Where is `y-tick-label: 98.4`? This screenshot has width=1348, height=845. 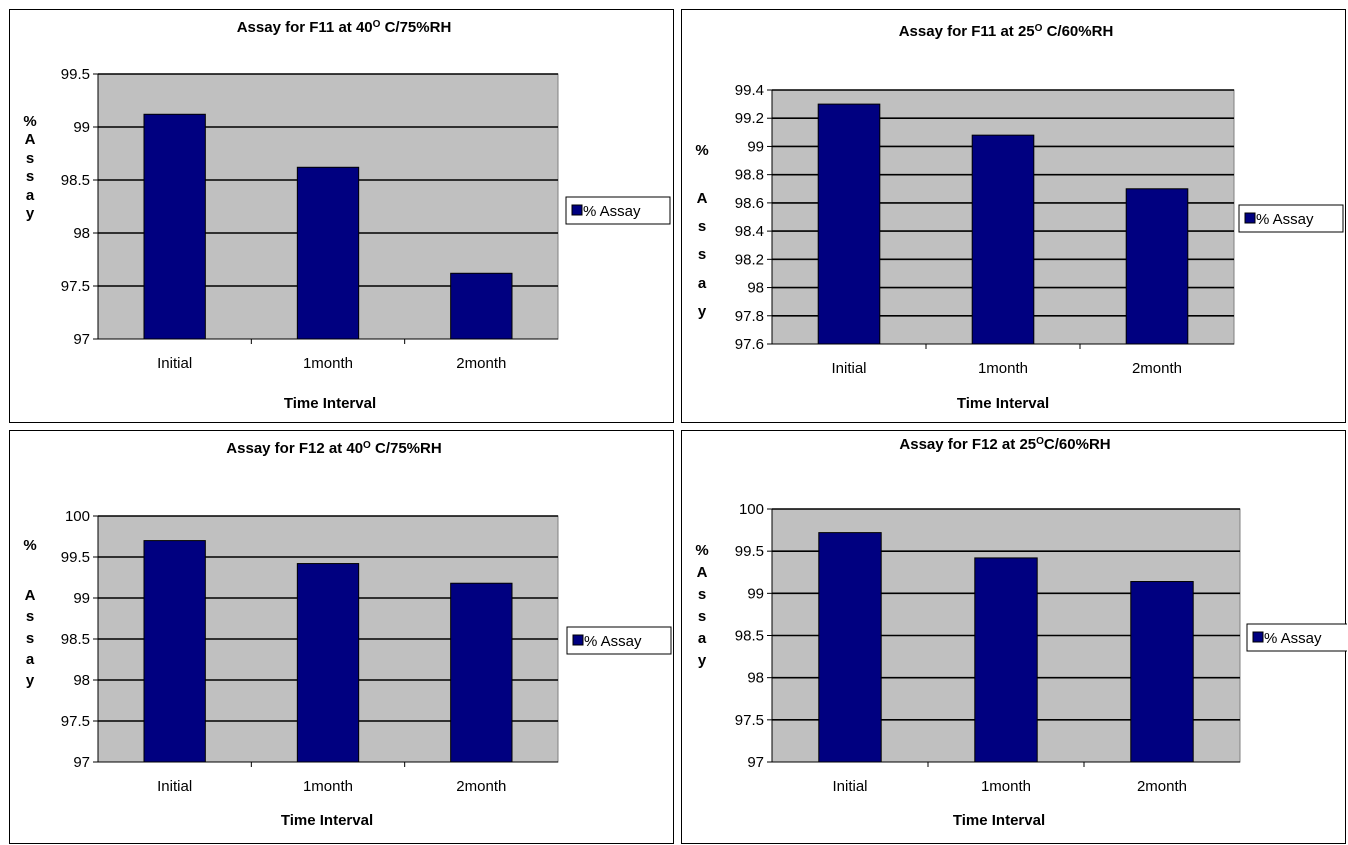 y-tick-label: 98.4 is located at coordinates (749, 231).